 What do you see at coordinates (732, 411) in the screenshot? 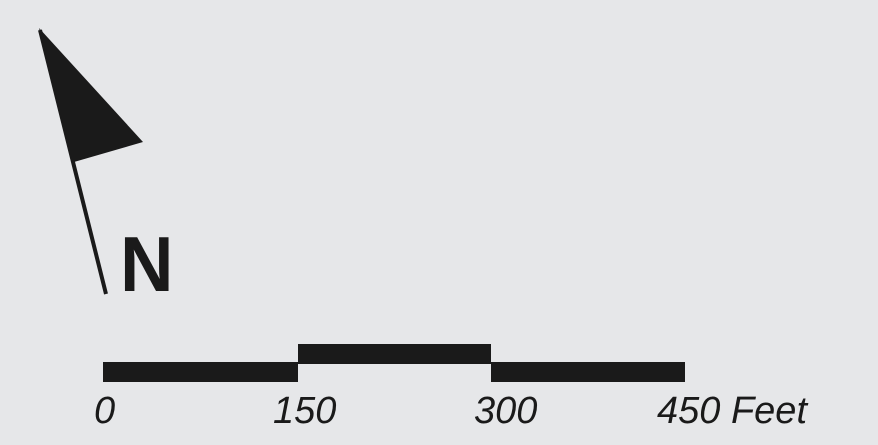
I see `scale-tick-label: 450 Feet` at bounding box center [732, 411].